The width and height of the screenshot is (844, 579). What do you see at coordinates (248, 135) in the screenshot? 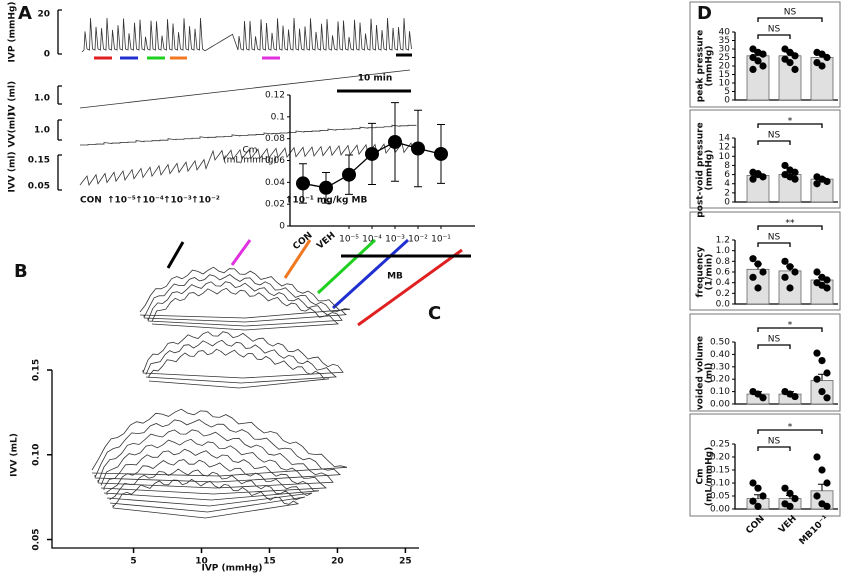
I see `vv-trace` at bounding box center [248, 135].